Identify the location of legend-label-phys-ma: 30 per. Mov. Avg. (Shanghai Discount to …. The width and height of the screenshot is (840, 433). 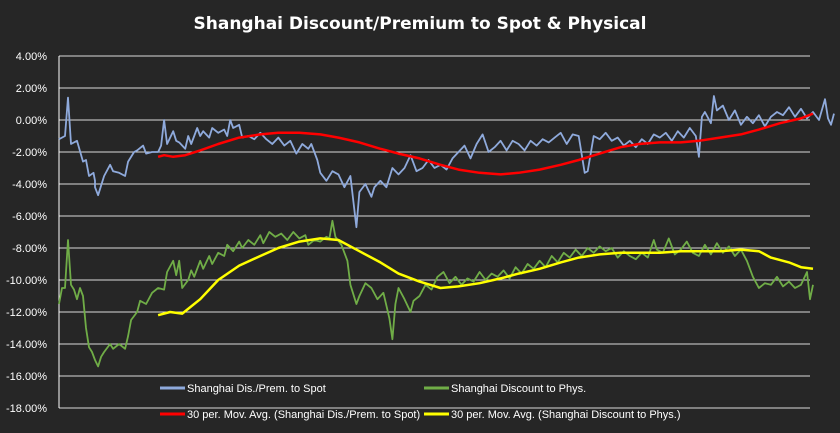
(566, 415).